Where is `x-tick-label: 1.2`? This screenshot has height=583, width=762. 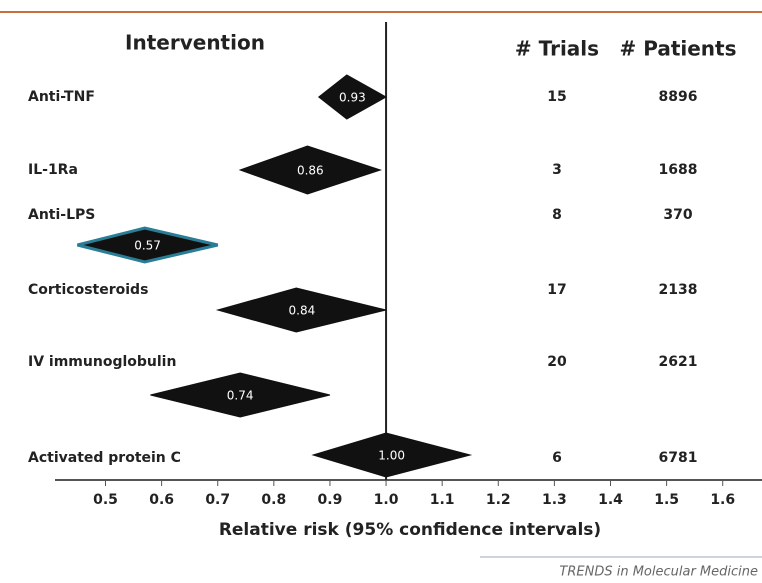 x-tick-label: 1.2 is located at coordinates (498, 500).